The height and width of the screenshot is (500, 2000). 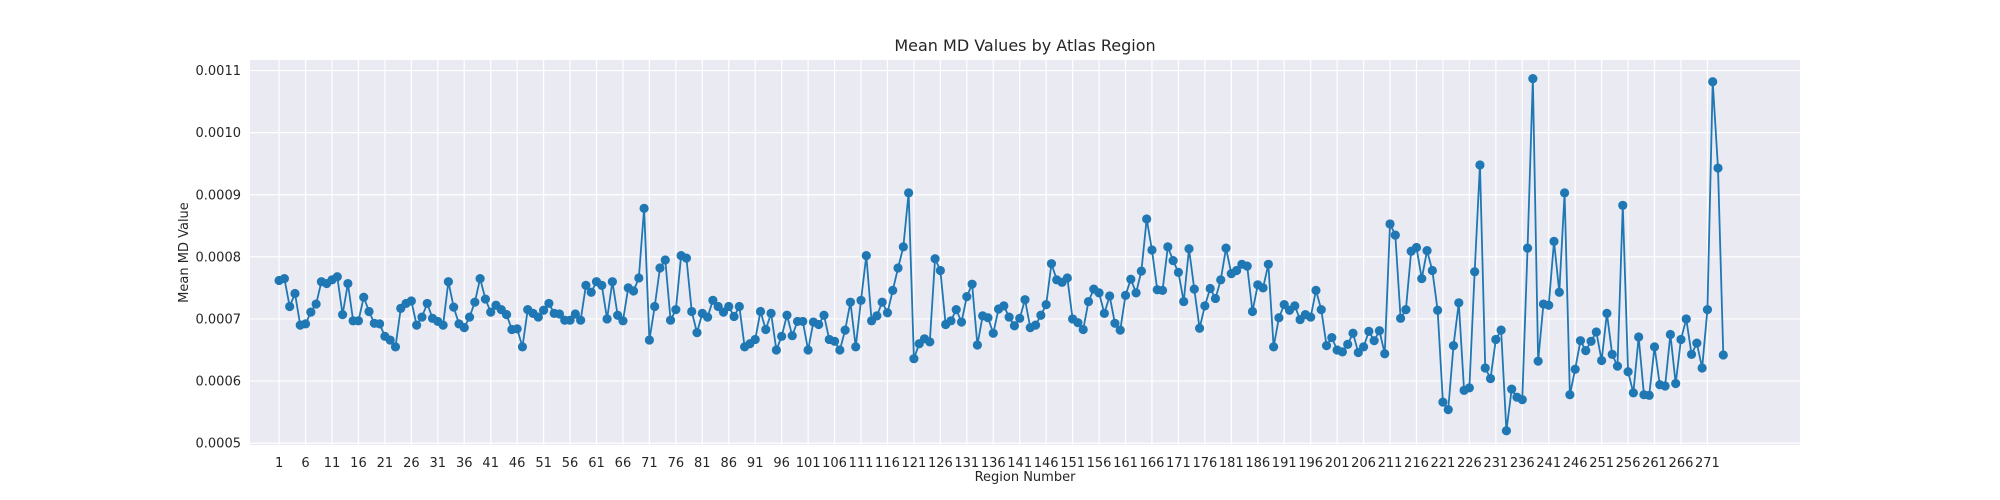 I want to click on x-tick-label: 171, so click(x=1178, y=463).